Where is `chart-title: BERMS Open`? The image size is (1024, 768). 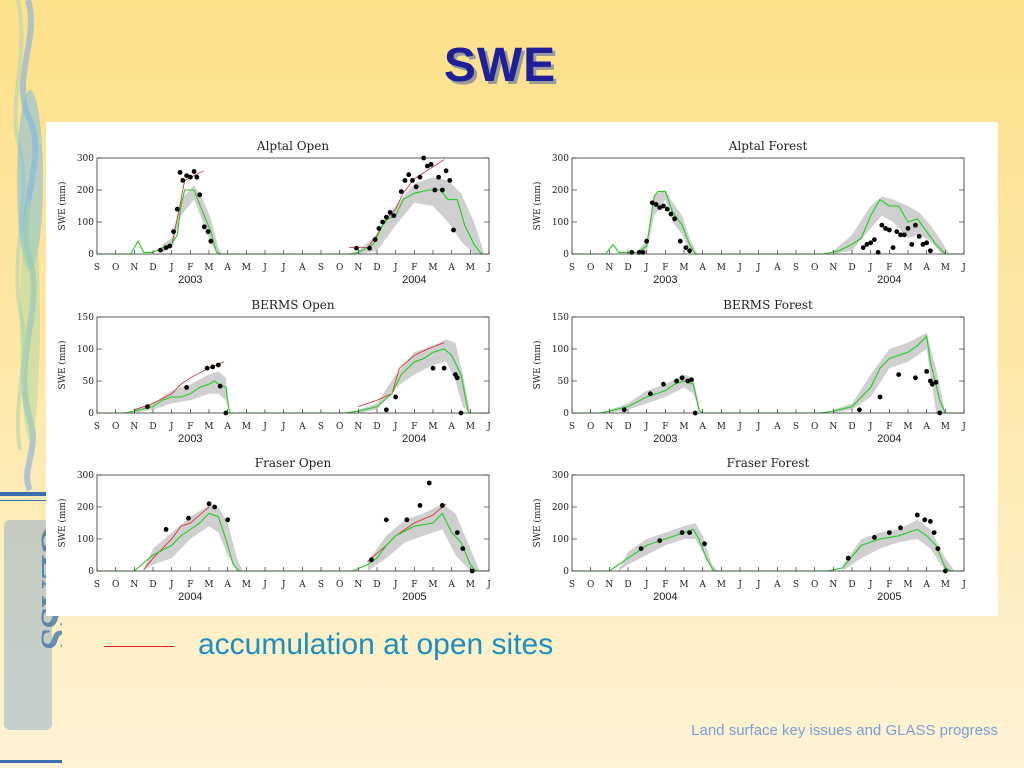
chart-title: BERMS Open is located at coordinates (293, 305).